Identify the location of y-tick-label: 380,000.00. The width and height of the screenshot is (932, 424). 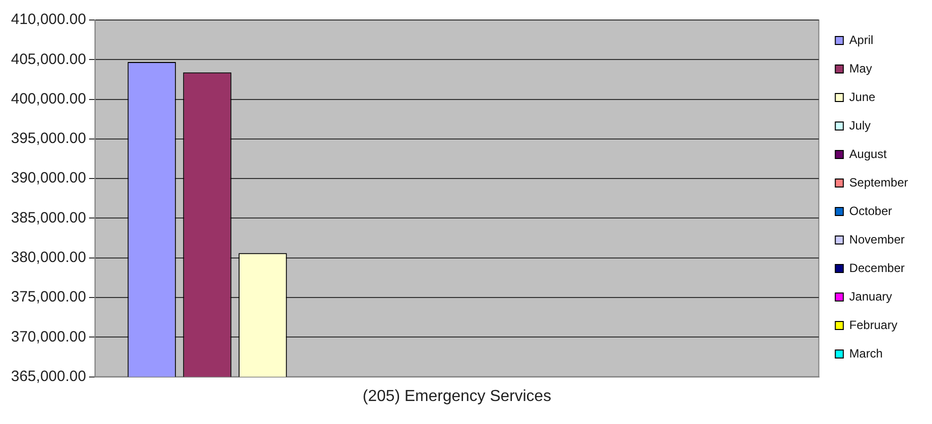
(48, 257).